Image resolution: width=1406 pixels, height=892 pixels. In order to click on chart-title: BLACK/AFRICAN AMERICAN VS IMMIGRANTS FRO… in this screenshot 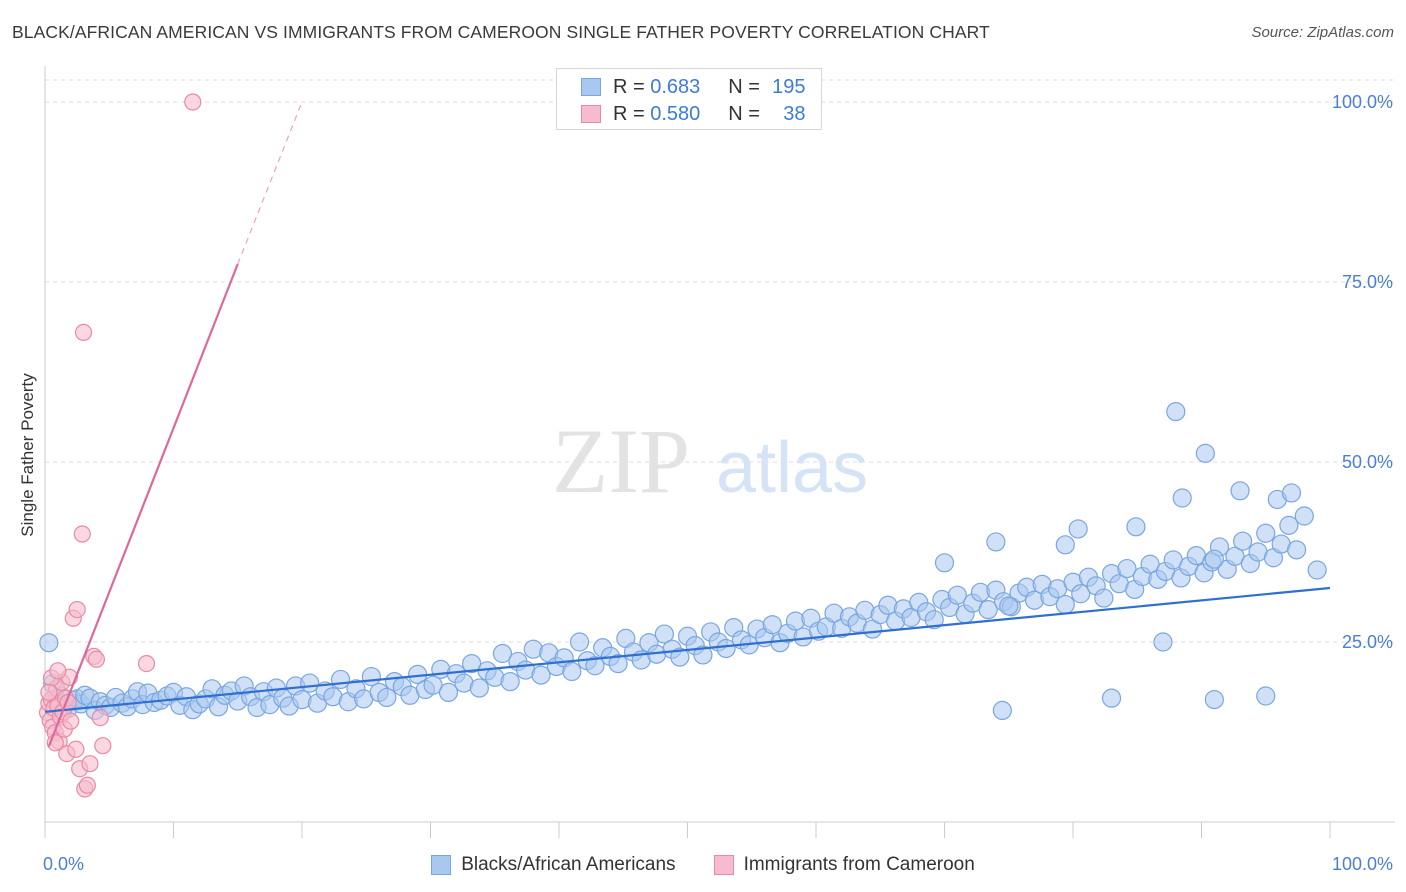, I will do `click(501, 32)`.